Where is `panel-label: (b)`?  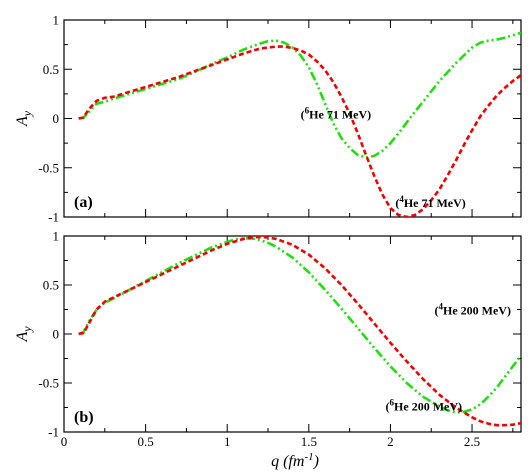 panel-label: (b) is located at coordinates (84, 417).